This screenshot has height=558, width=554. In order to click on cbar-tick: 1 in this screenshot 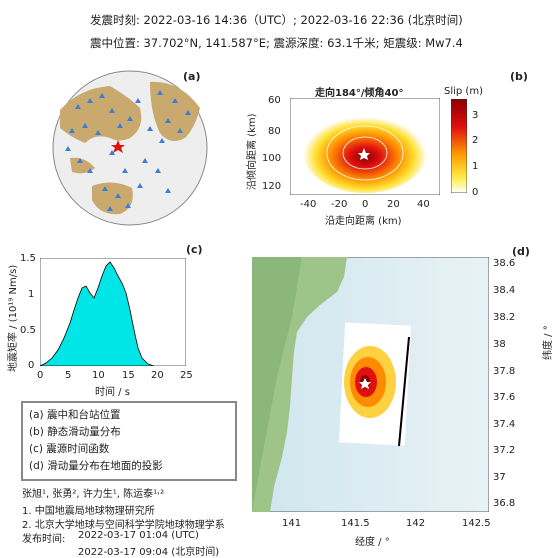, I will do `click(475, 166)`.